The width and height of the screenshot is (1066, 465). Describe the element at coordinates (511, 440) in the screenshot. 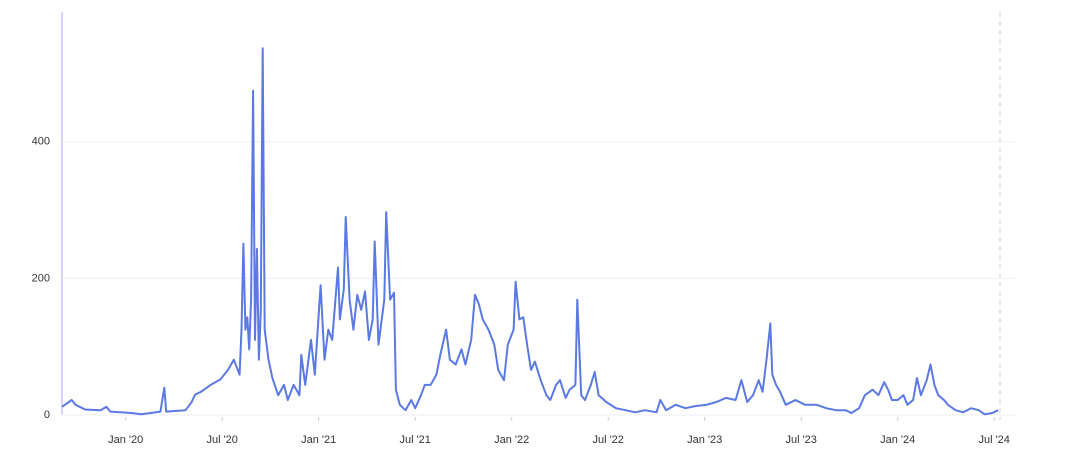

I see `x-tick-label: Jan '22` at that location.